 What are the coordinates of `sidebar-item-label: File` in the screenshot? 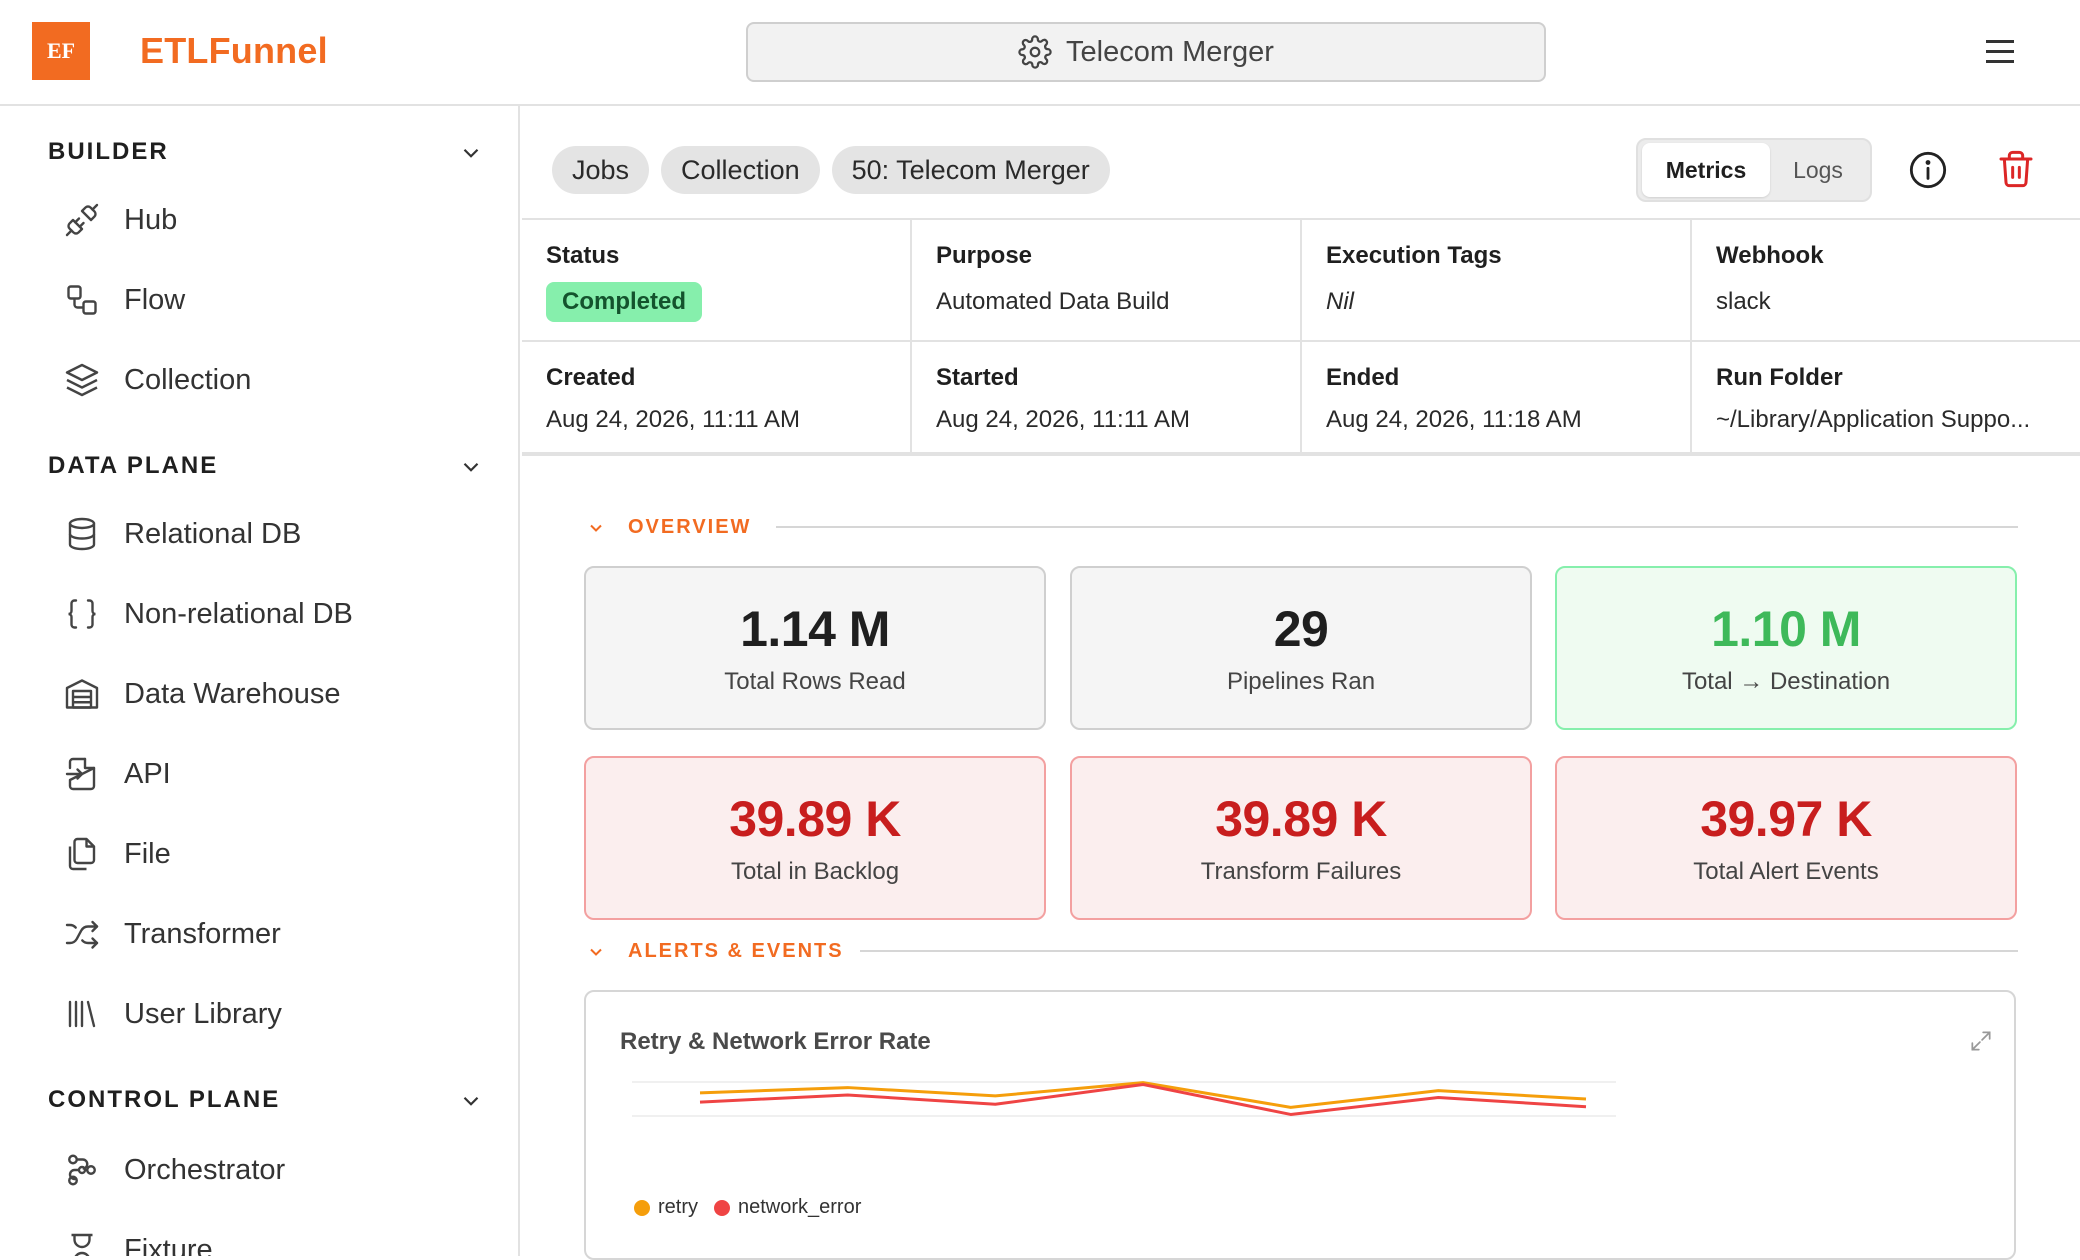 It's located at (147, 853).